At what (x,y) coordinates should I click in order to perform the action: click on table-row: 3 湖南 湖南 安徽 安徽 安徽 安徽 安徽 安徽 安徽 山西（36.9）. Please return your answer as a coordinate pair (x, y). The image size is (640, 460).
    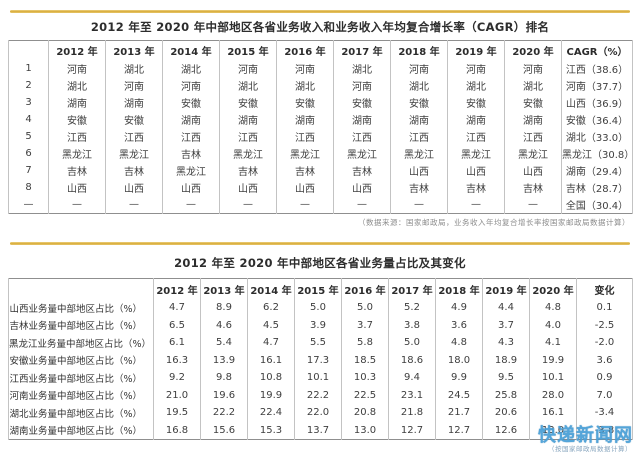
    Looking at the image, I should click on (320, 102).